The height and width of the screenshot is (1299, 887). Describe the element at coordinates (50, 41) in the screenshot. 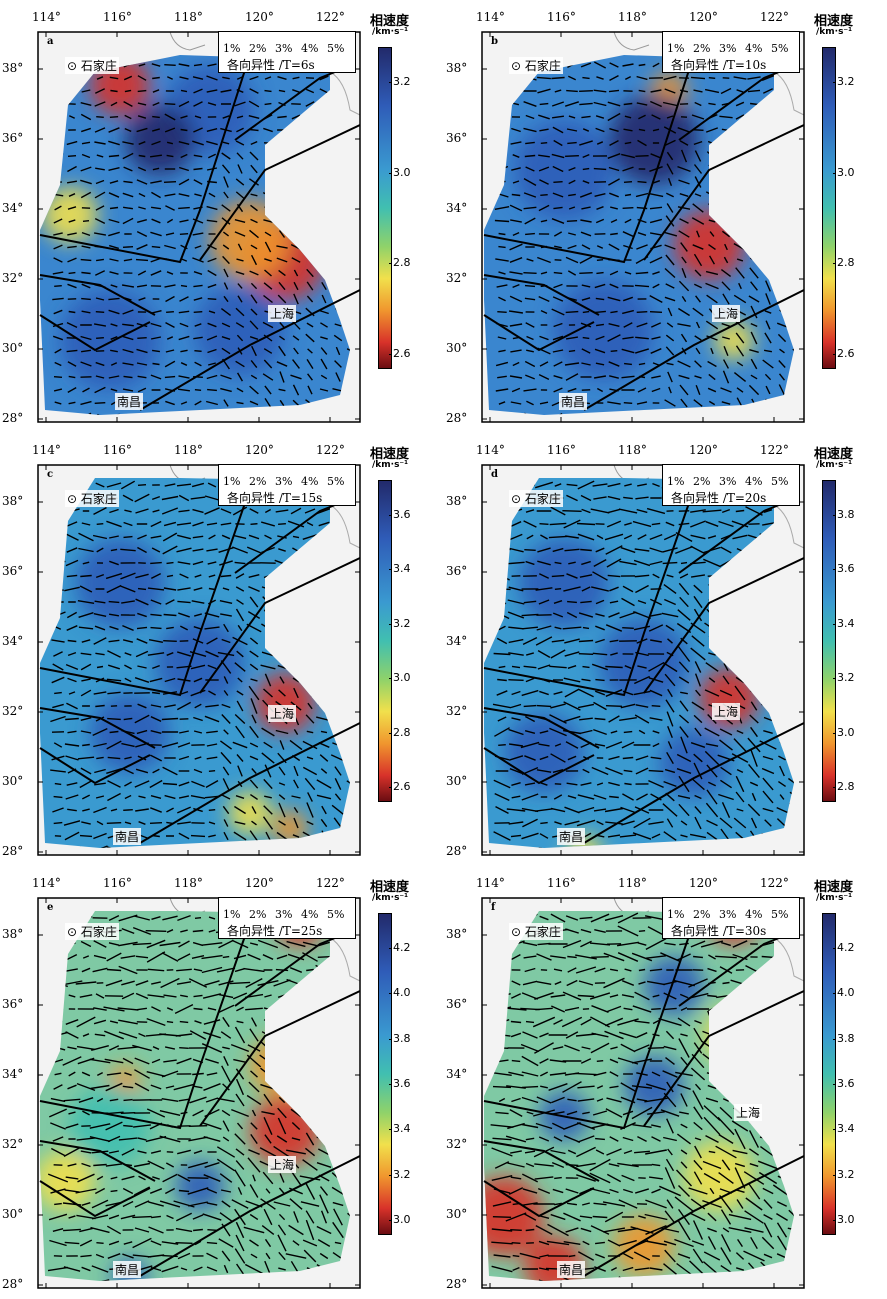

I see `panel-label: a` at that location.